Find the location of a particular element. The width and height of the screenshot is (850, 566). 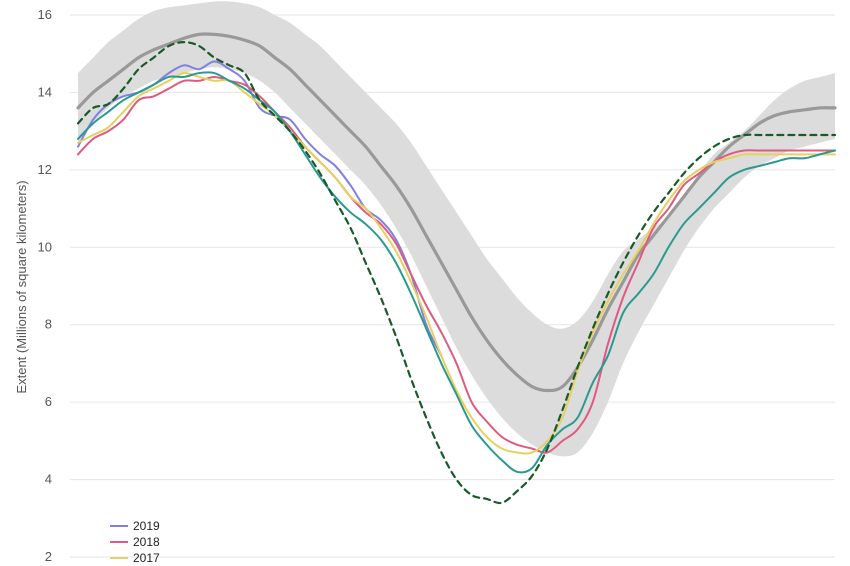

legend-label: 2019 is located at coordinates (146, 526).